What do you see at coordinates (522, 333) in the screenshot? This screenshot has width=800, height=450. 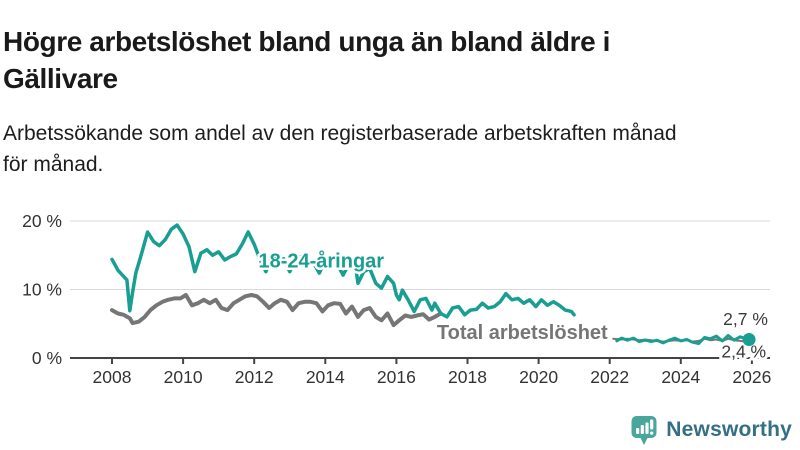 I see `series-label: Total arbetslöshet` at bounding box center [522, 333].